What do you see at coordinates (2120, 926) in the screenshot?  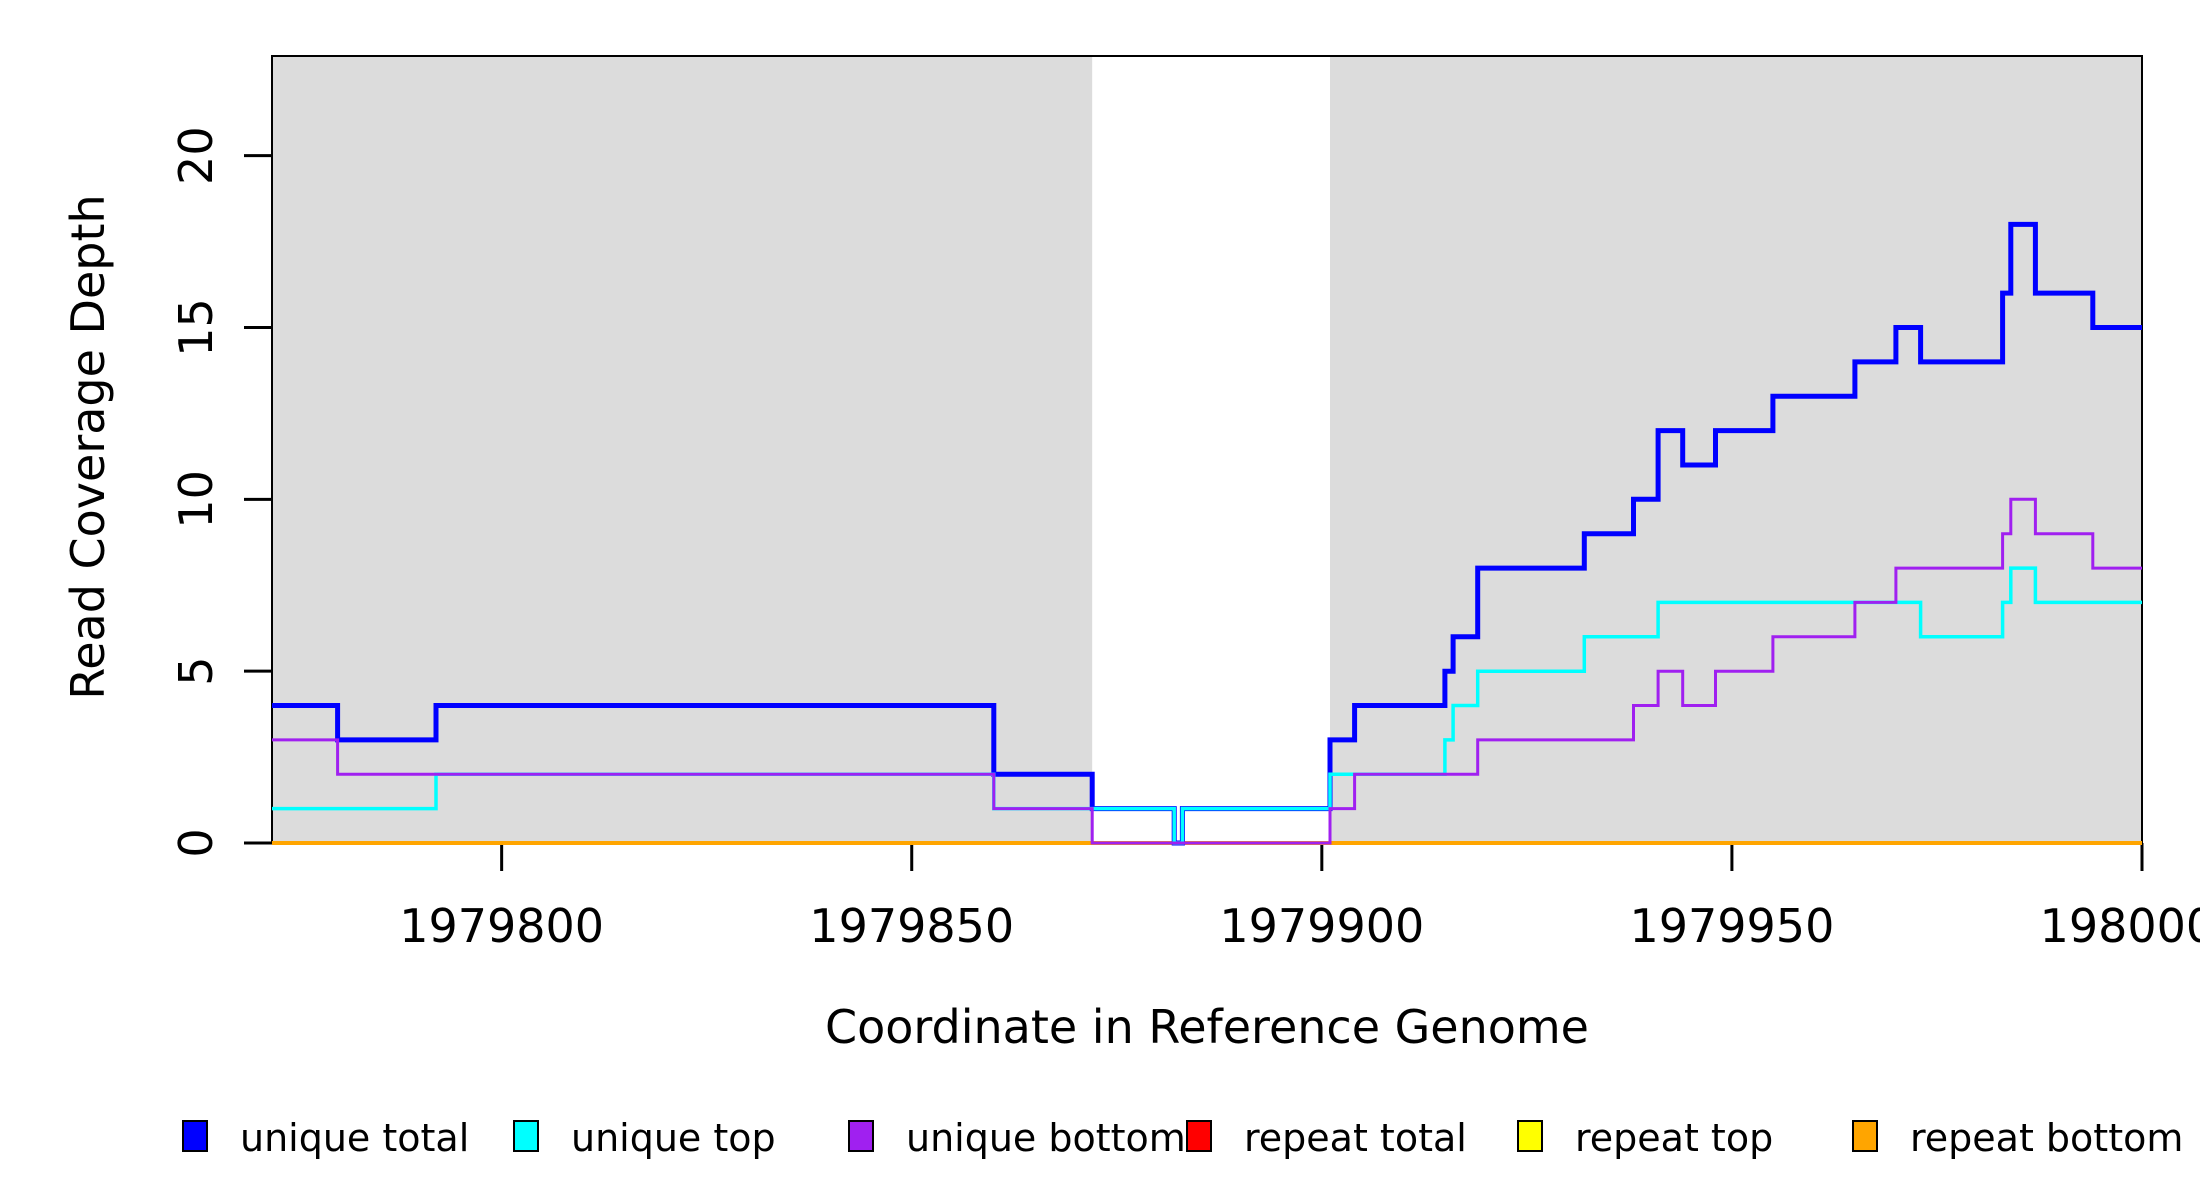 I see `x-axis-tick-label: 1980000` at bounding box center [2120, 926].